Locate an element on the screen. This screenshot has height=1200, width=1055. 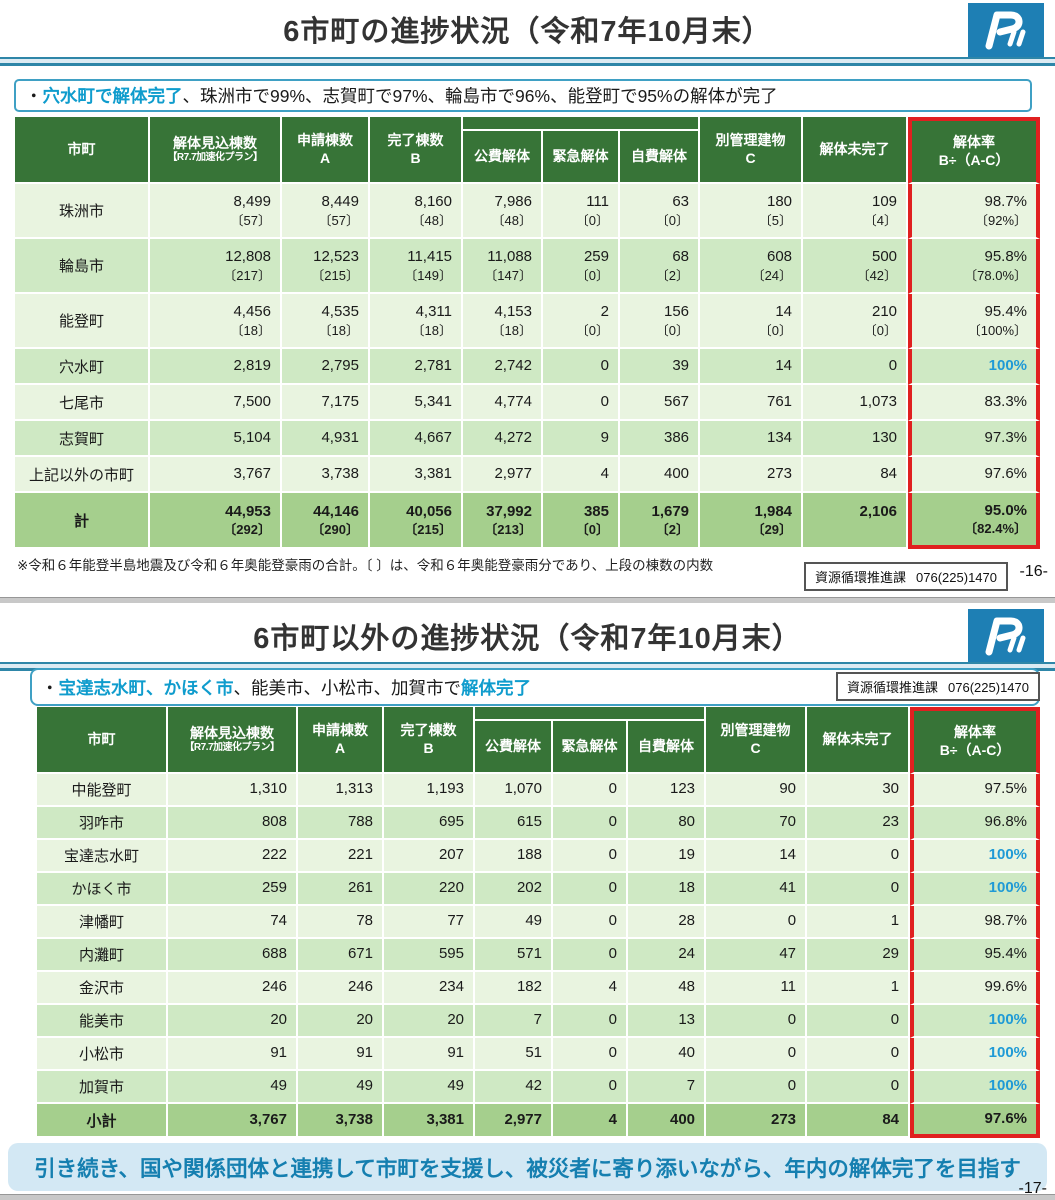
title-rule is located at coordinates (527, 61).